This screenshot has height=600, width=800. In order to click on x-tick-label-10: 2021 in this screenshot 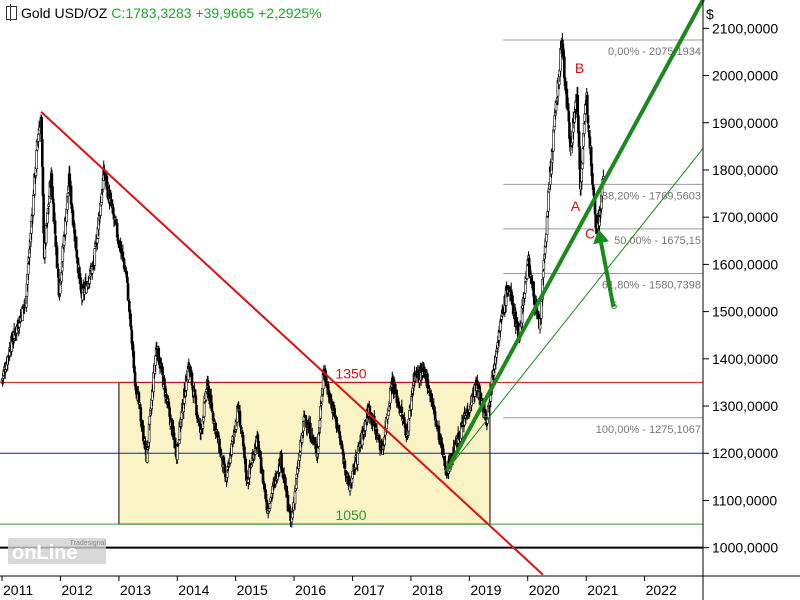, I will do `click(602, 590)`.